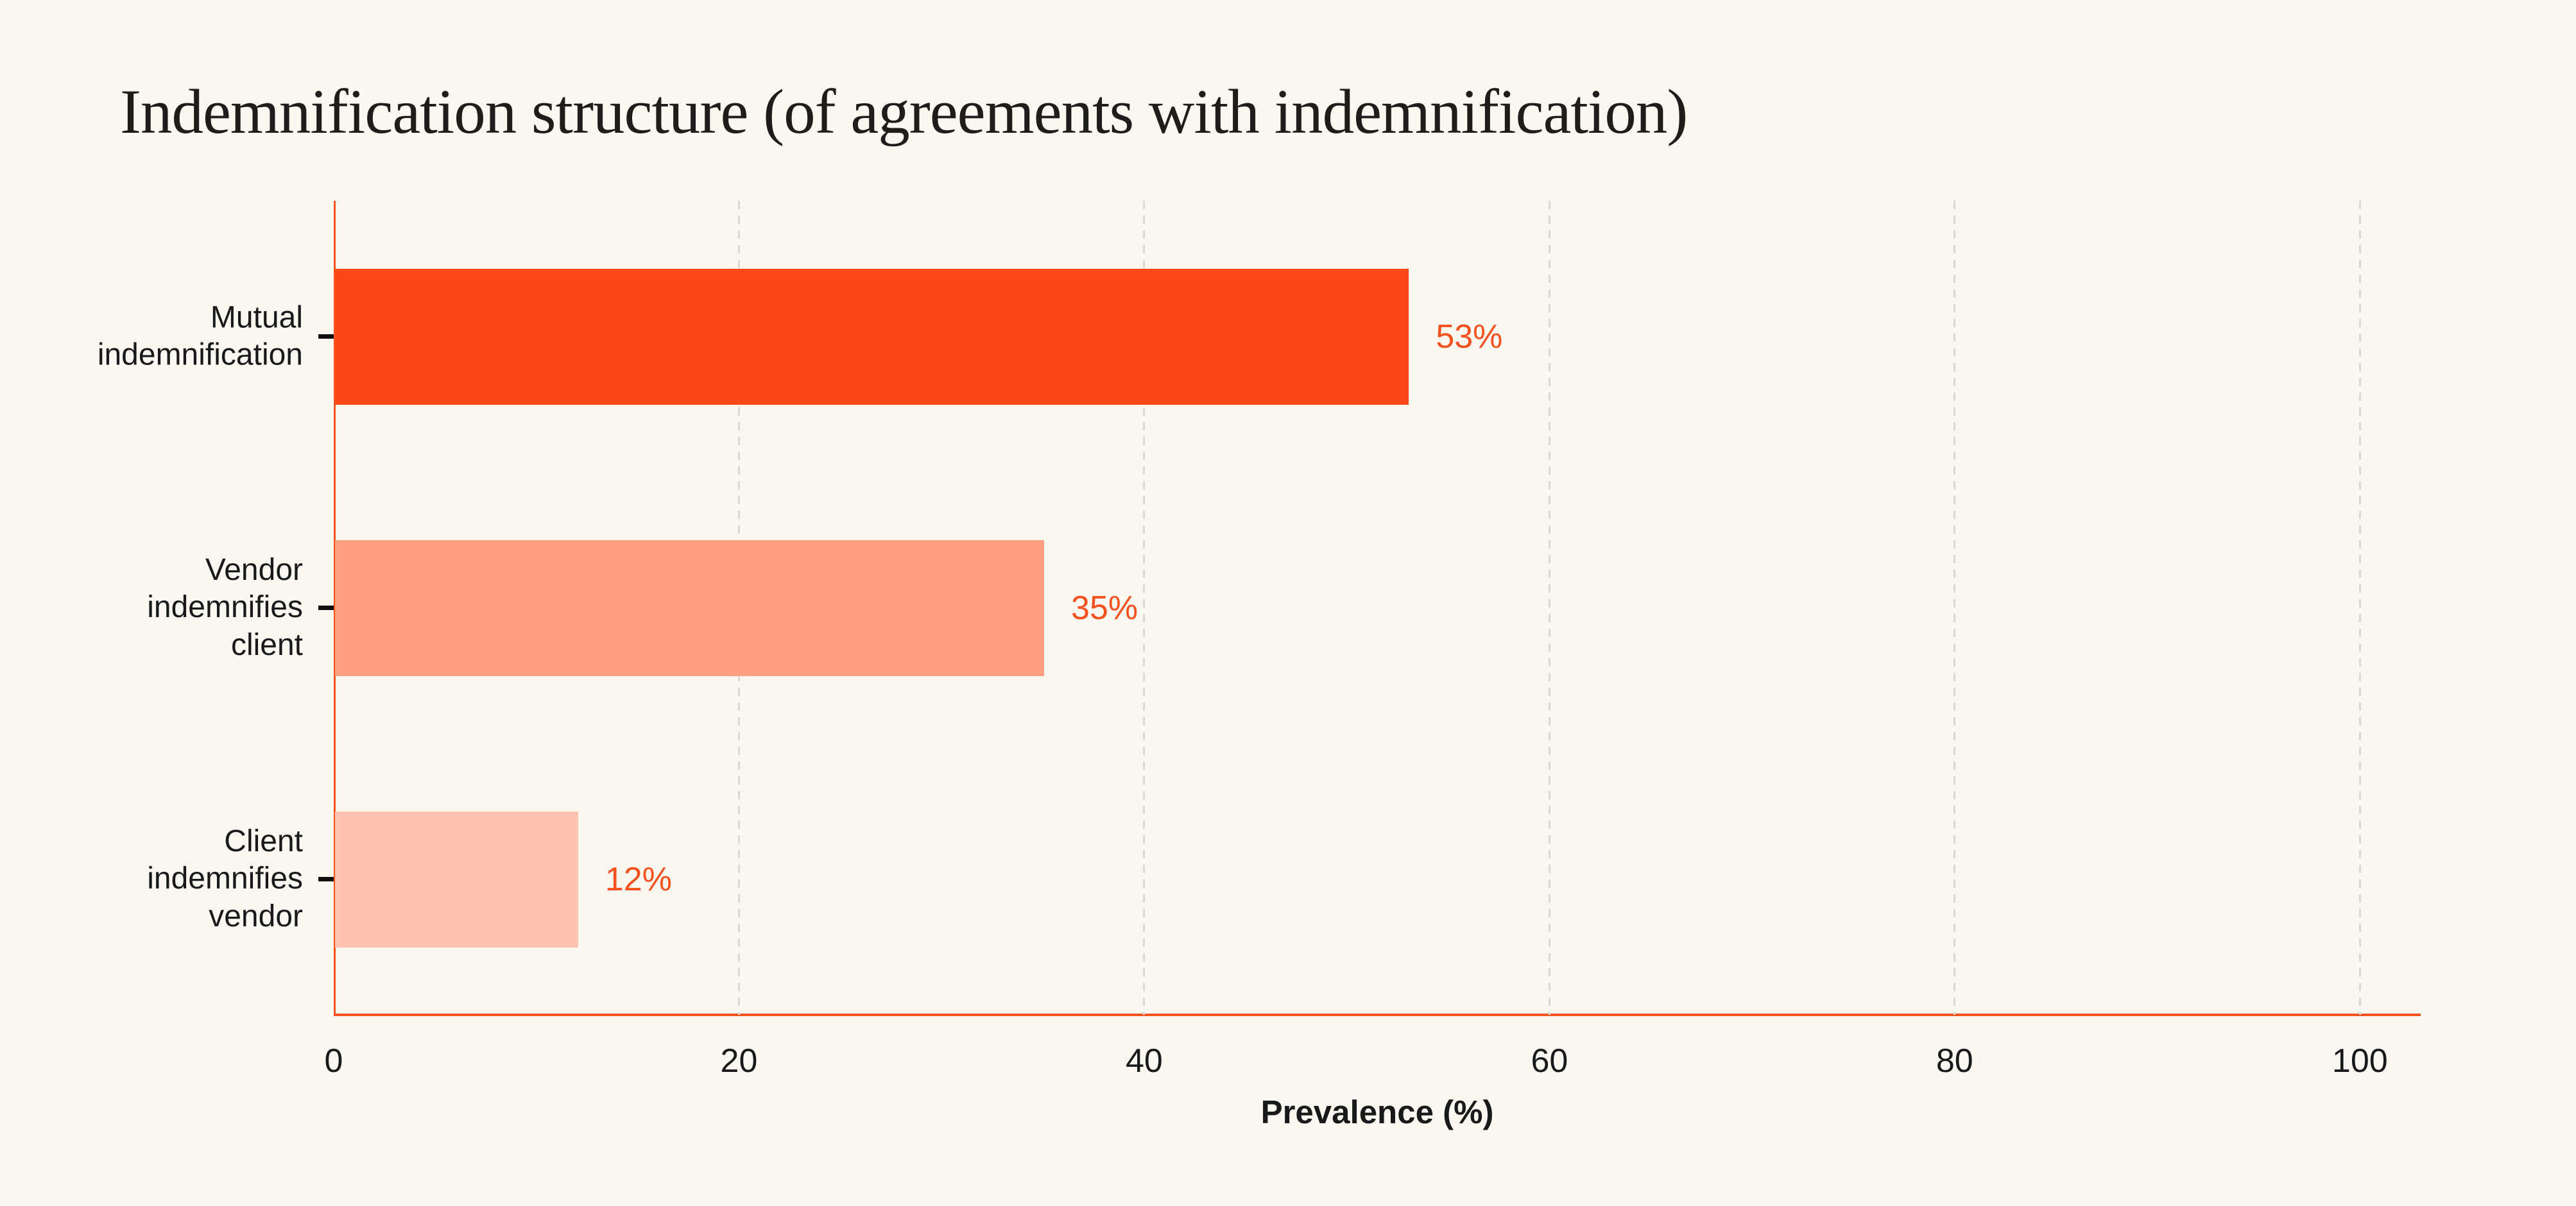  Describe the element at coordinates (1104, 608) in the screenshot. I see `bar-value-label-2: 35%` at that location.